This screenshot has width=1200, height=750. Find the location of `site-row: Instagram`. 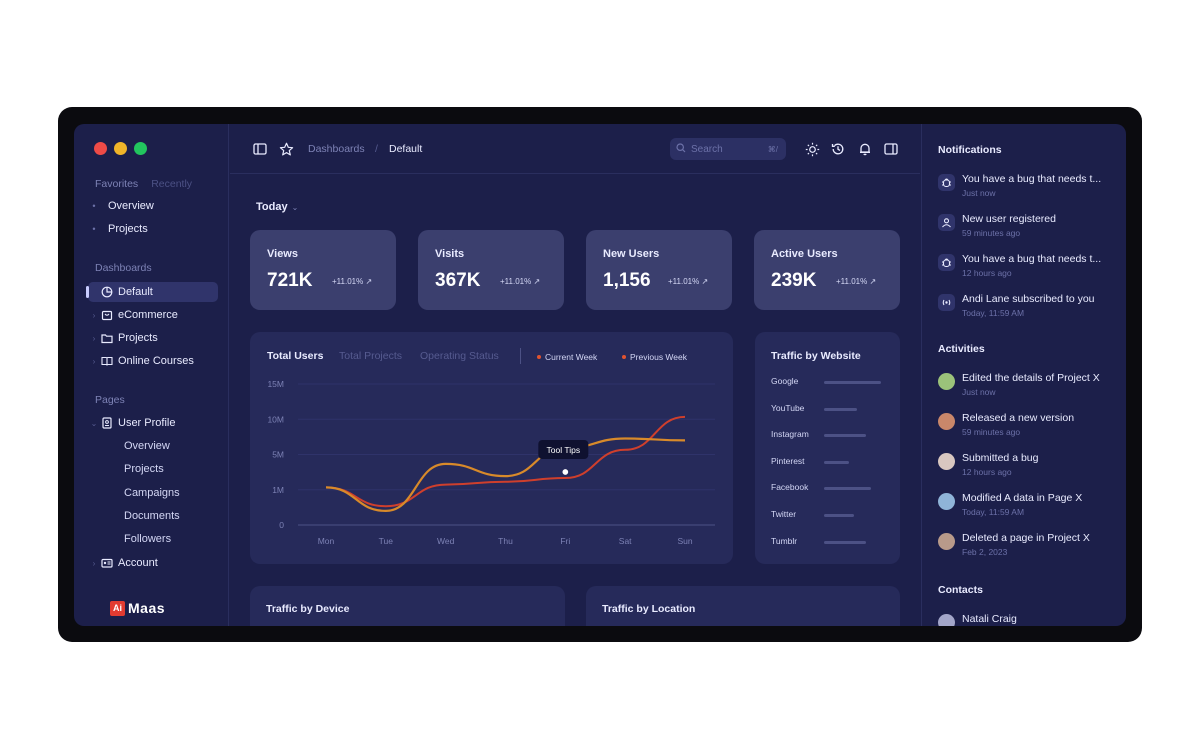

site-row: Instagram is located at coordinates (828, 436).